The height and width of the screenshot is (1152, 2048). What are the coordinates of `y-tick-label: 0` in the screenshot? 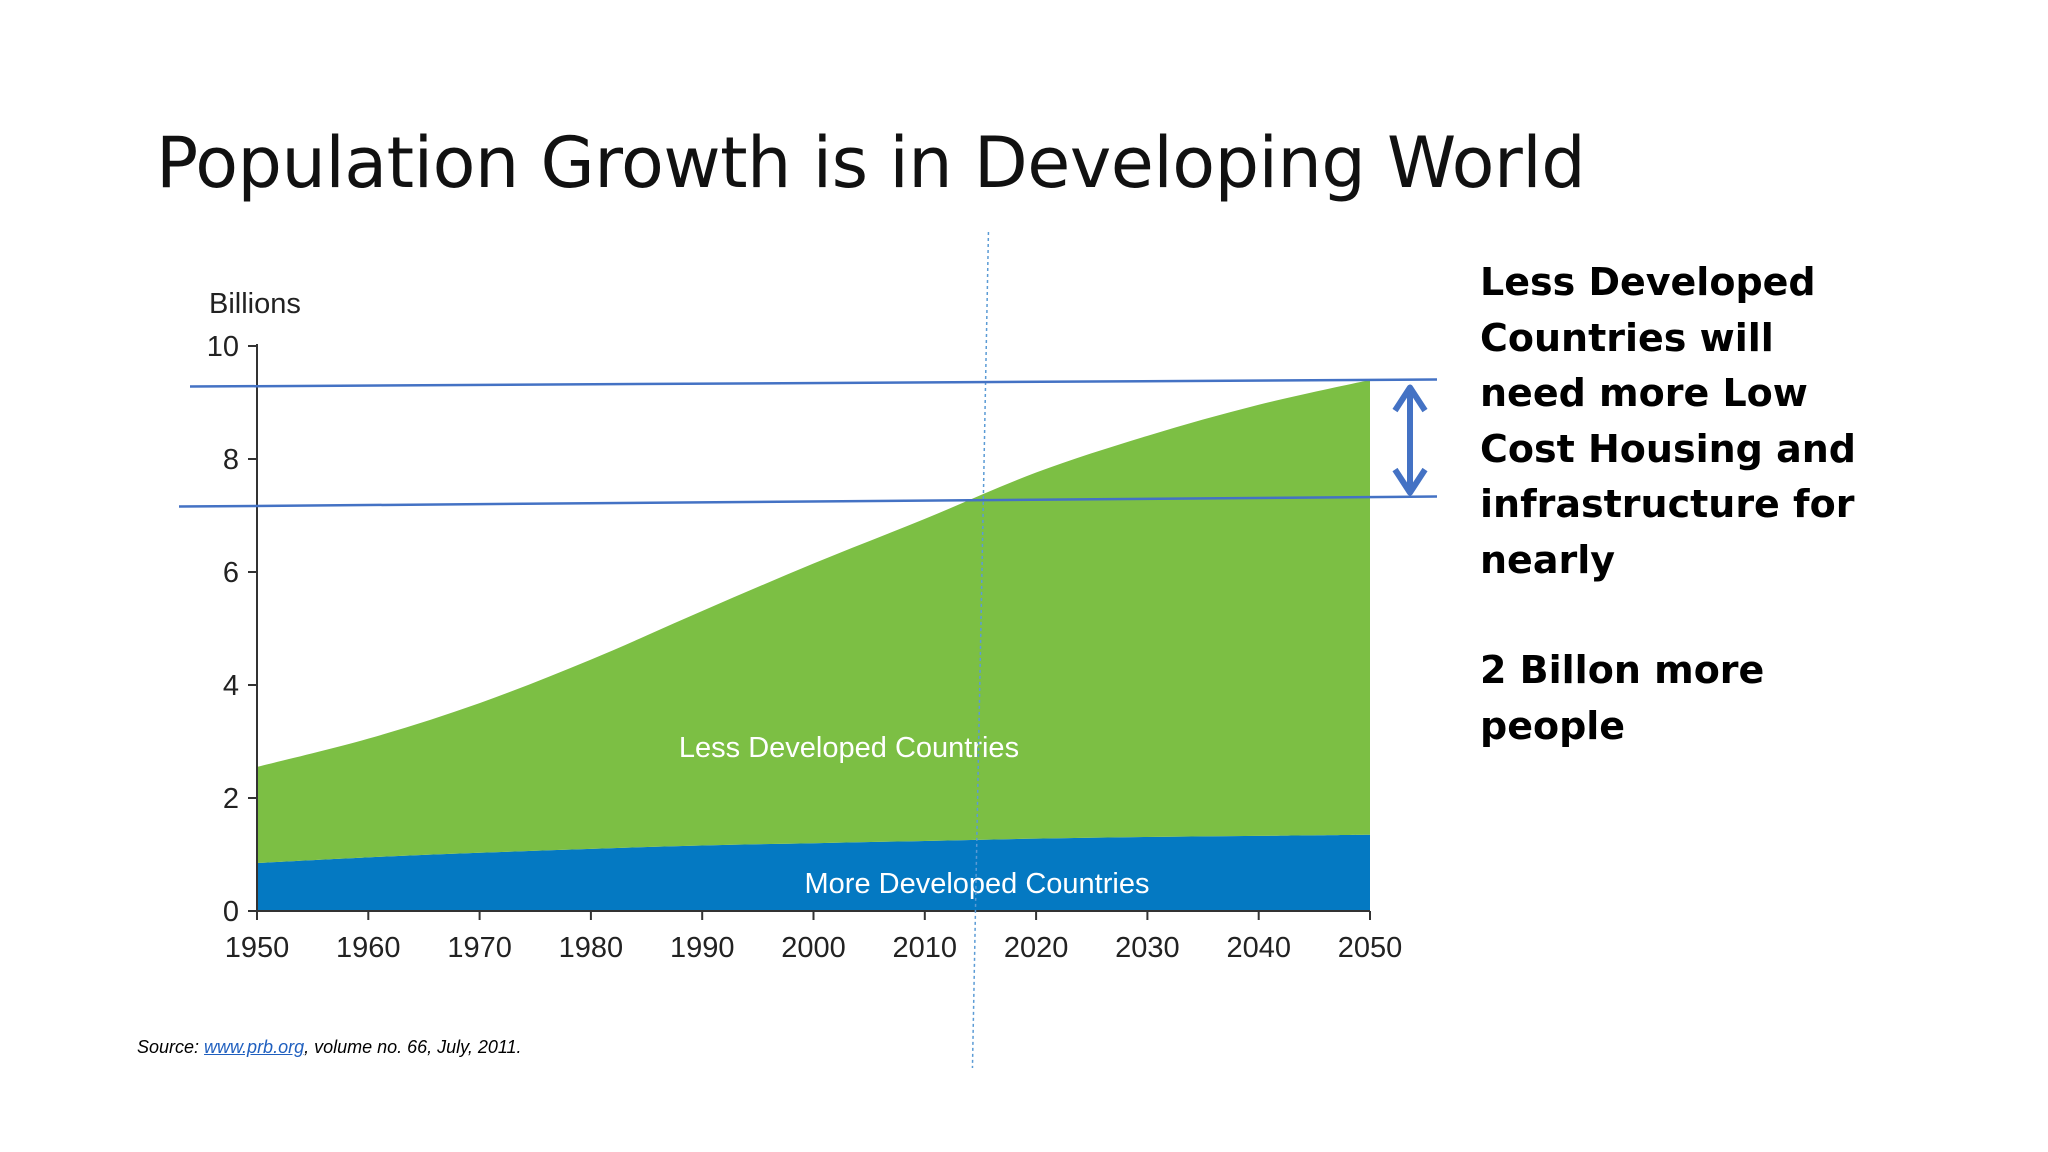 It's located at (231, 912).